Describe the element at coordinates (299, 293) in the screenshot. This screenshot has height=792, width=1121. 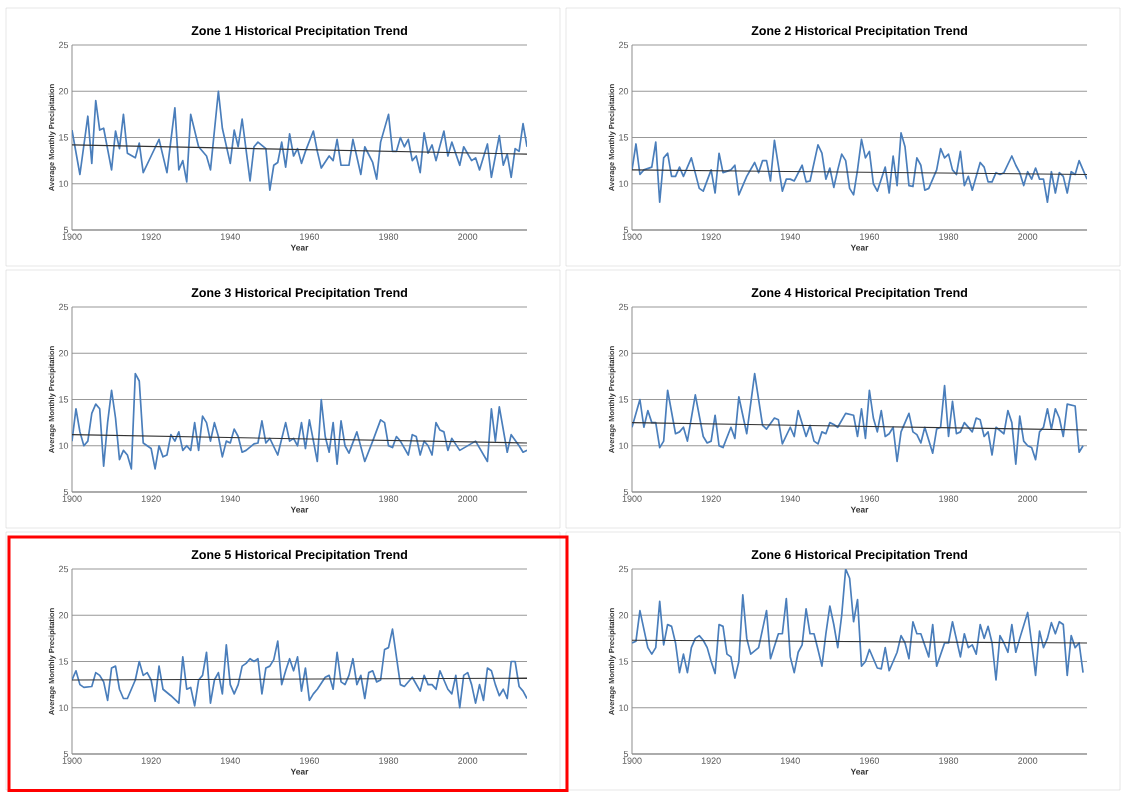
I see `chart-title: Zone 3 Historical Precipitation Trend` at that location.